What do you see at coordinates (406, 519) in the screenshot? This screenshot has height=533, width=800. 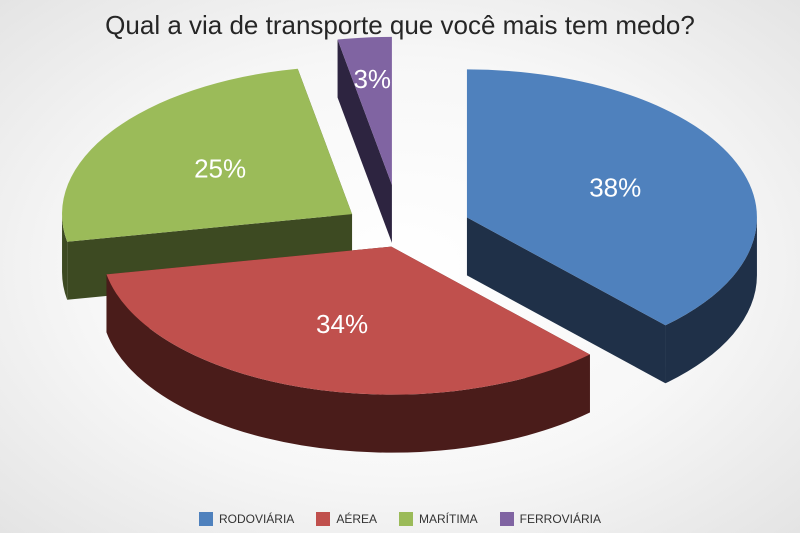 I see `legend-swatch-maritima` at bounding box center [406, 519].